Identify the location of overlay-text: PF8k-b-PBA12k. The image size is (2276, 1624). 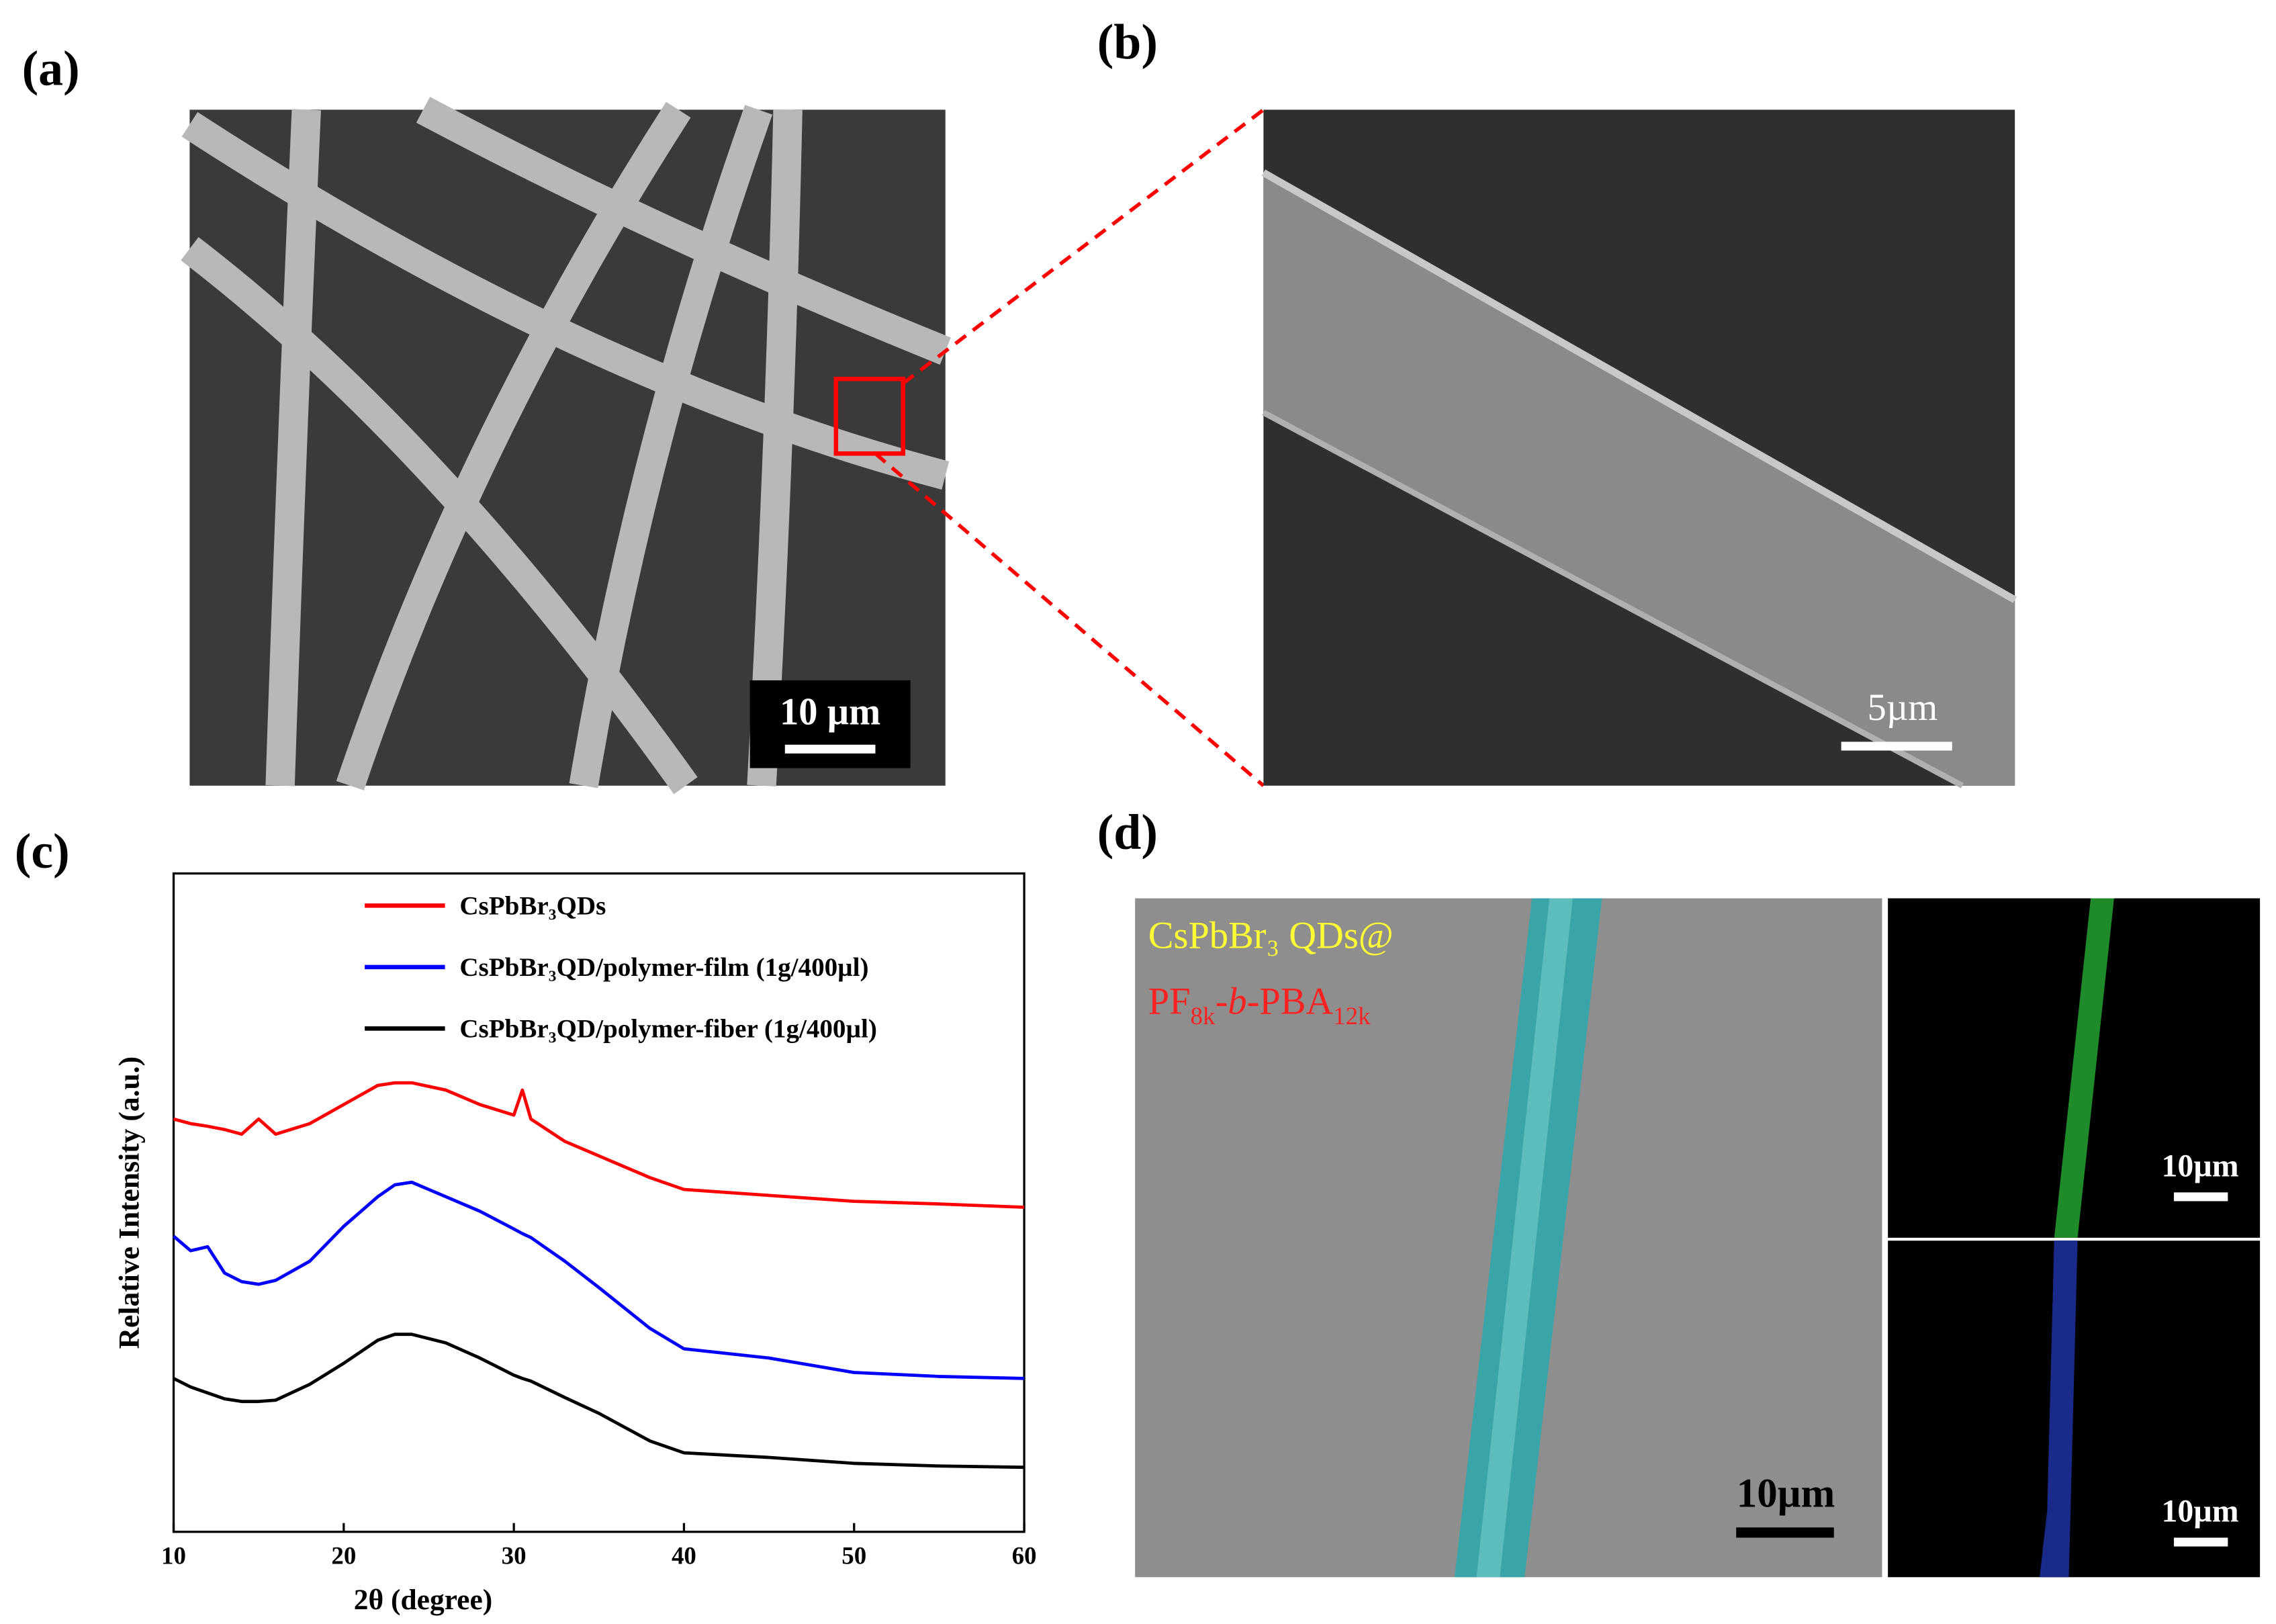
(1259, 1005).